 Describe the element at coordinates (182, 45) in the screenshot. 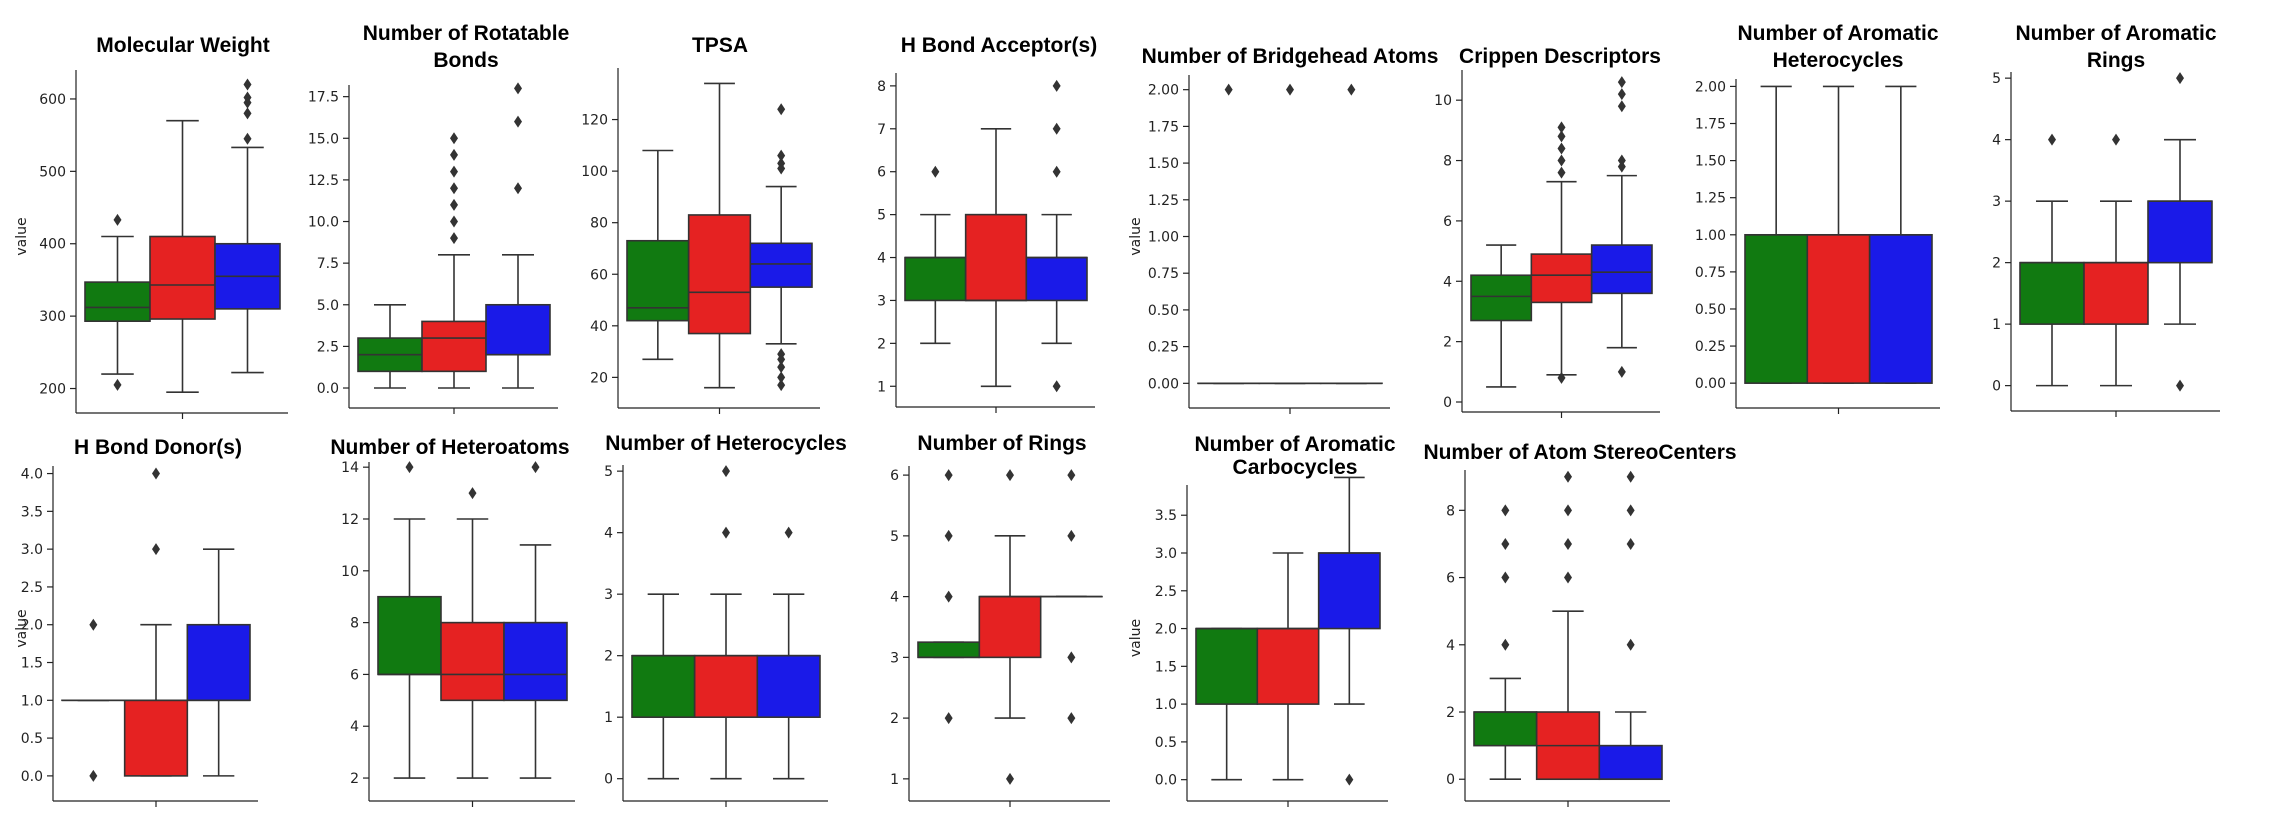

I see `panel-title: Molecular Weight` at that location.